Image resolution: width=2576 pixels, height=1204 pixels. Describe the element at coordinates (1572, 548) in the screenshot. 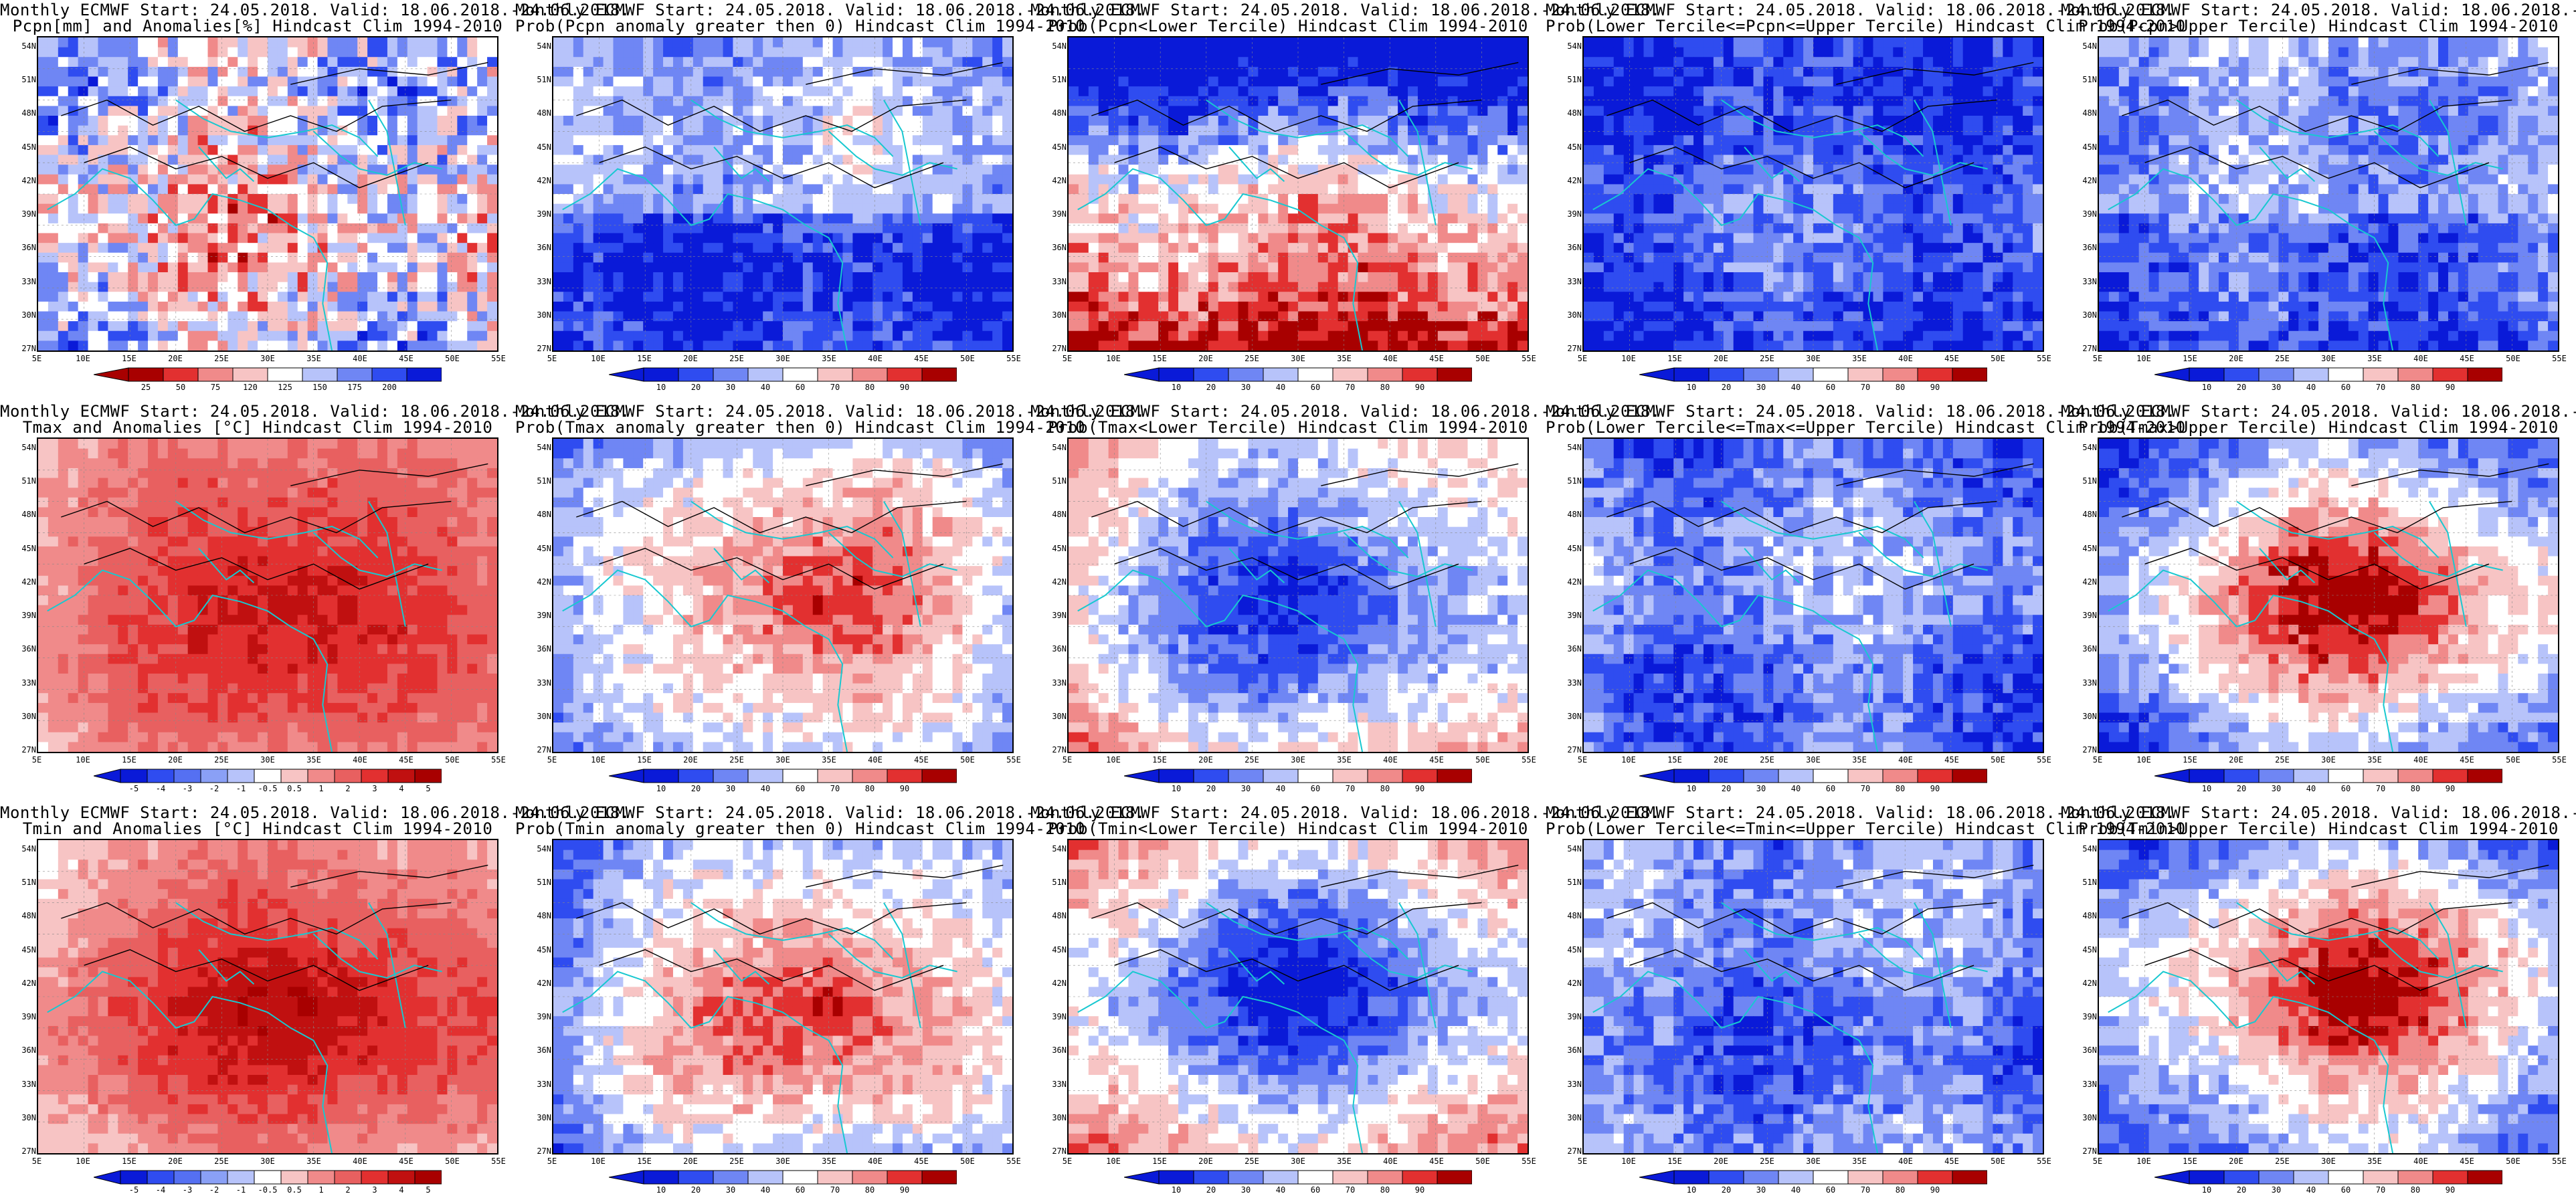

I see `latitude-label: 45N` at that location.